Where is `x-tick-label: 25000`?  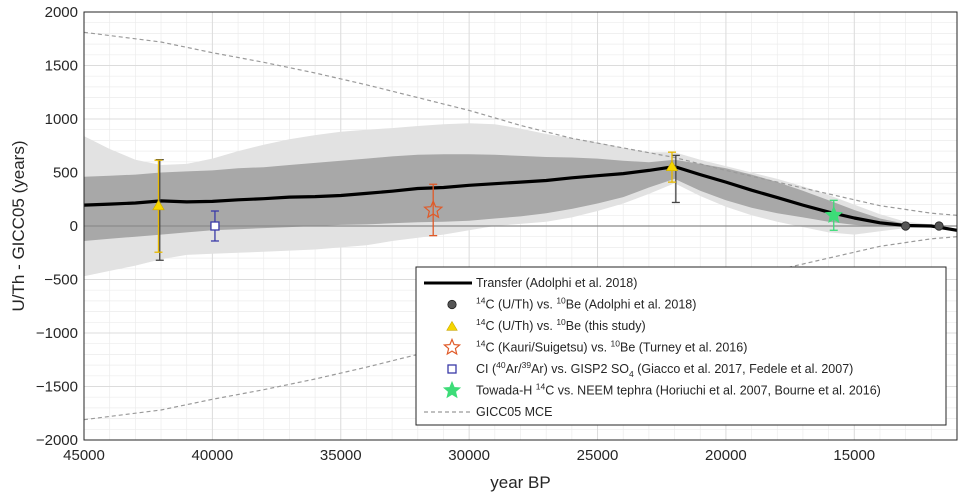
x-tick-label: 25000 is located at coordinates (598, 455).